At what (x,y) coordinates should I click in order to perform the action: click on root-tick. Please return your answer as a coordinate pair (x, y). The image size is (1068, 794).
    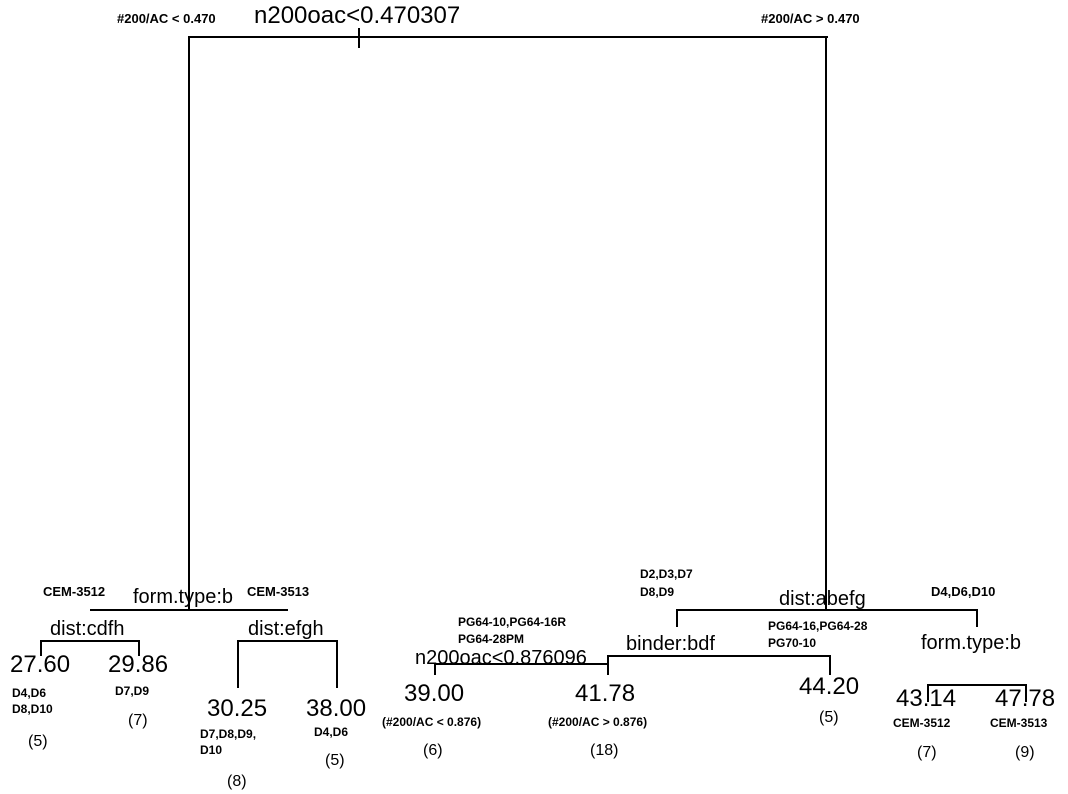
    Looking at the image, I should click on (359, 38).